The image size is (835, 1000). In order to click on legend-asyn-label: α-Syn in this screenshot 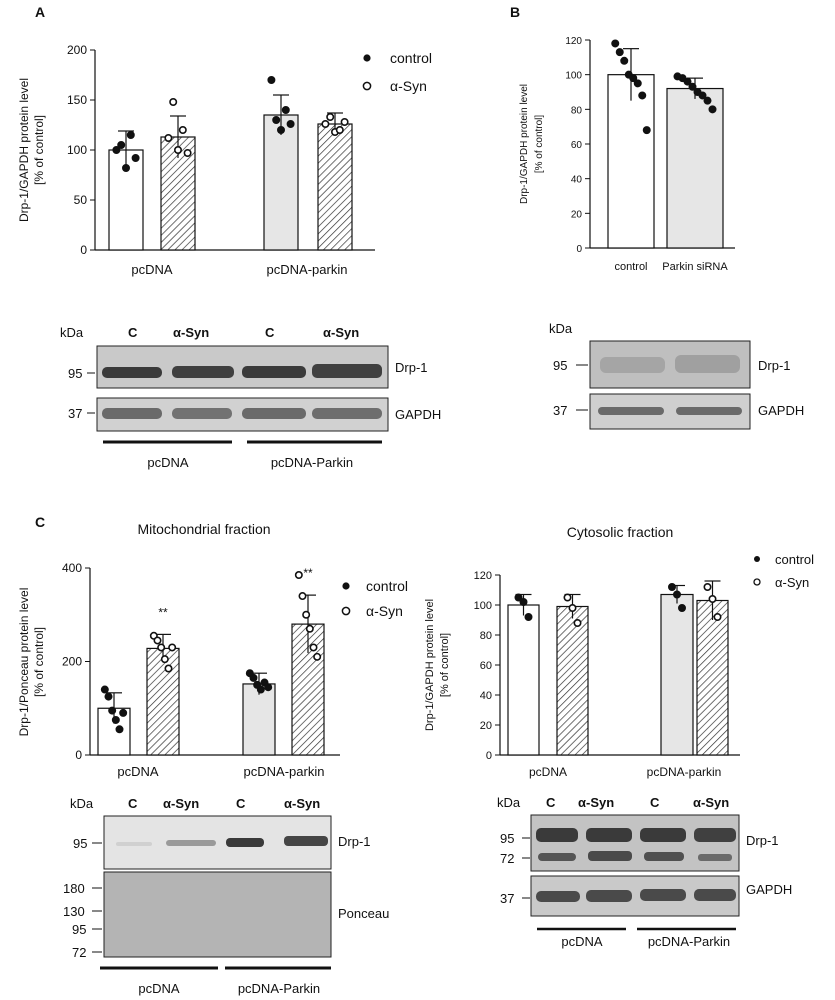, I will do `click(792, 582)`.